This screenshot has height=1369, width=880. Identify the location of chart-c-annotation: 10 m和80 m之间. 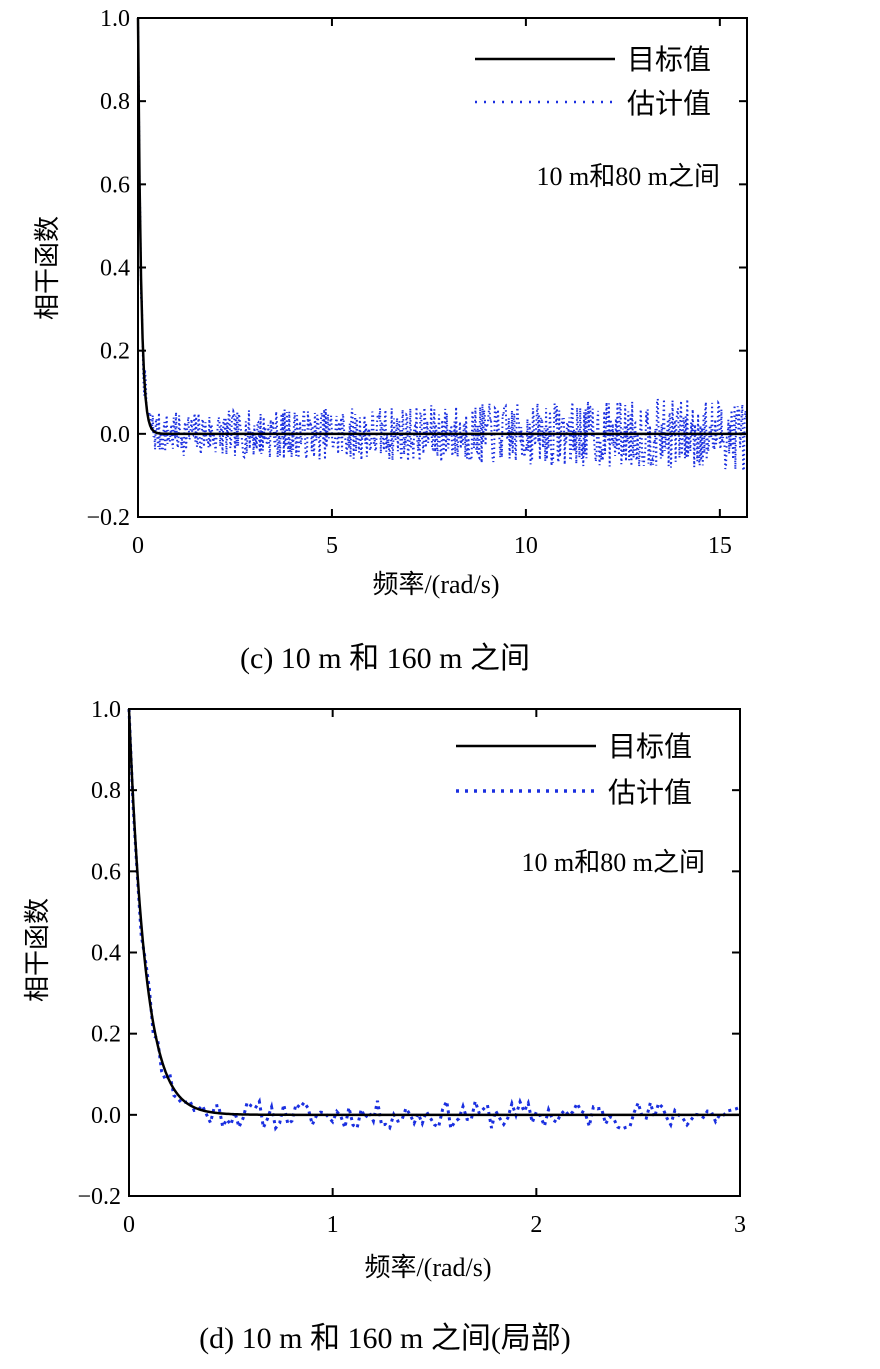
(628, 176).